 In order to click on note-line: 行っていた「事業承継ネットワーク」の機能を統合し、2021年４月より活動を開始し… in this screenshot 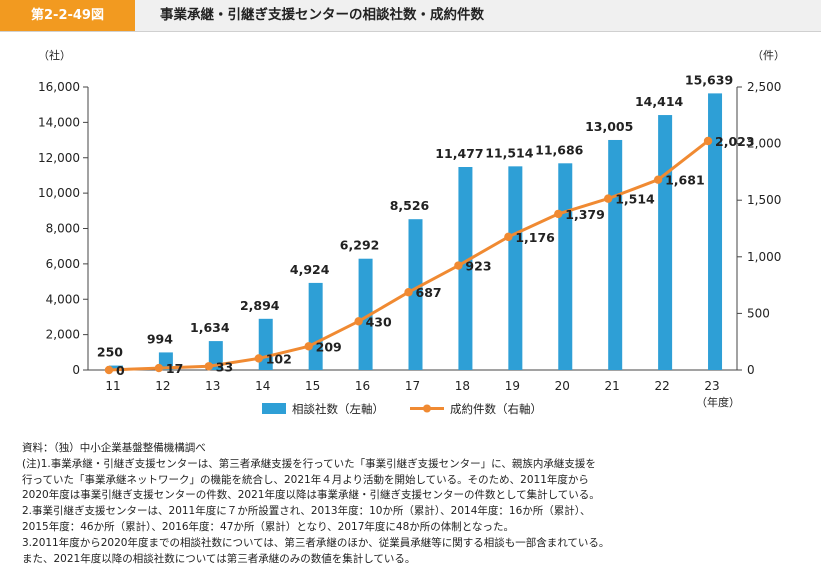, I will do `click(305, 479)`.